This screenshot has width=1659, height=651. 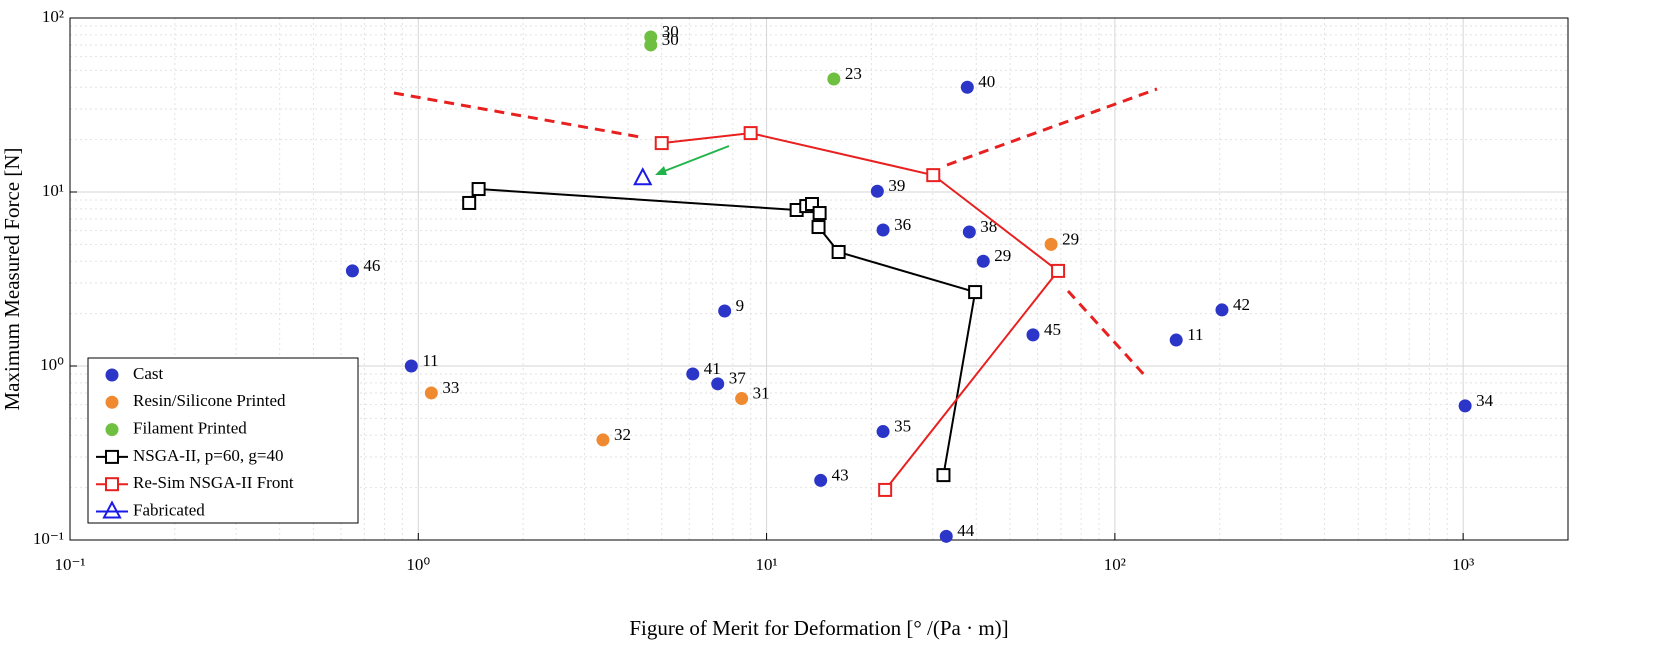 What do you see at coordinates (209, 400) in the screenshot?
I see `legend-label: Resin/Silicone Printed` at bounding box center [209, 400].